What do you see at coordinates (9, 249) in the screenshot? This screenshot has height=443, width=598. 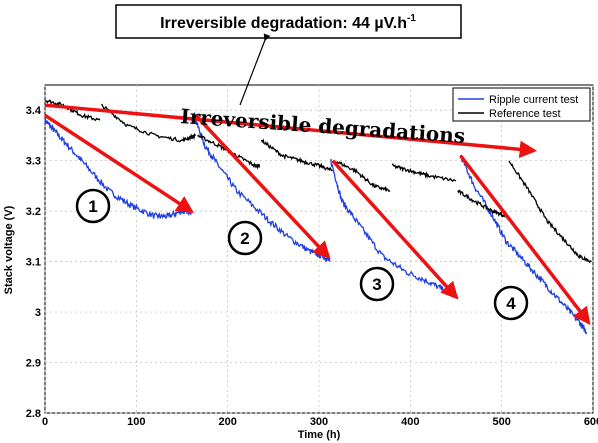 I see `y-axis-label: Stack voltage (V)` at bounding box center [9, 249].